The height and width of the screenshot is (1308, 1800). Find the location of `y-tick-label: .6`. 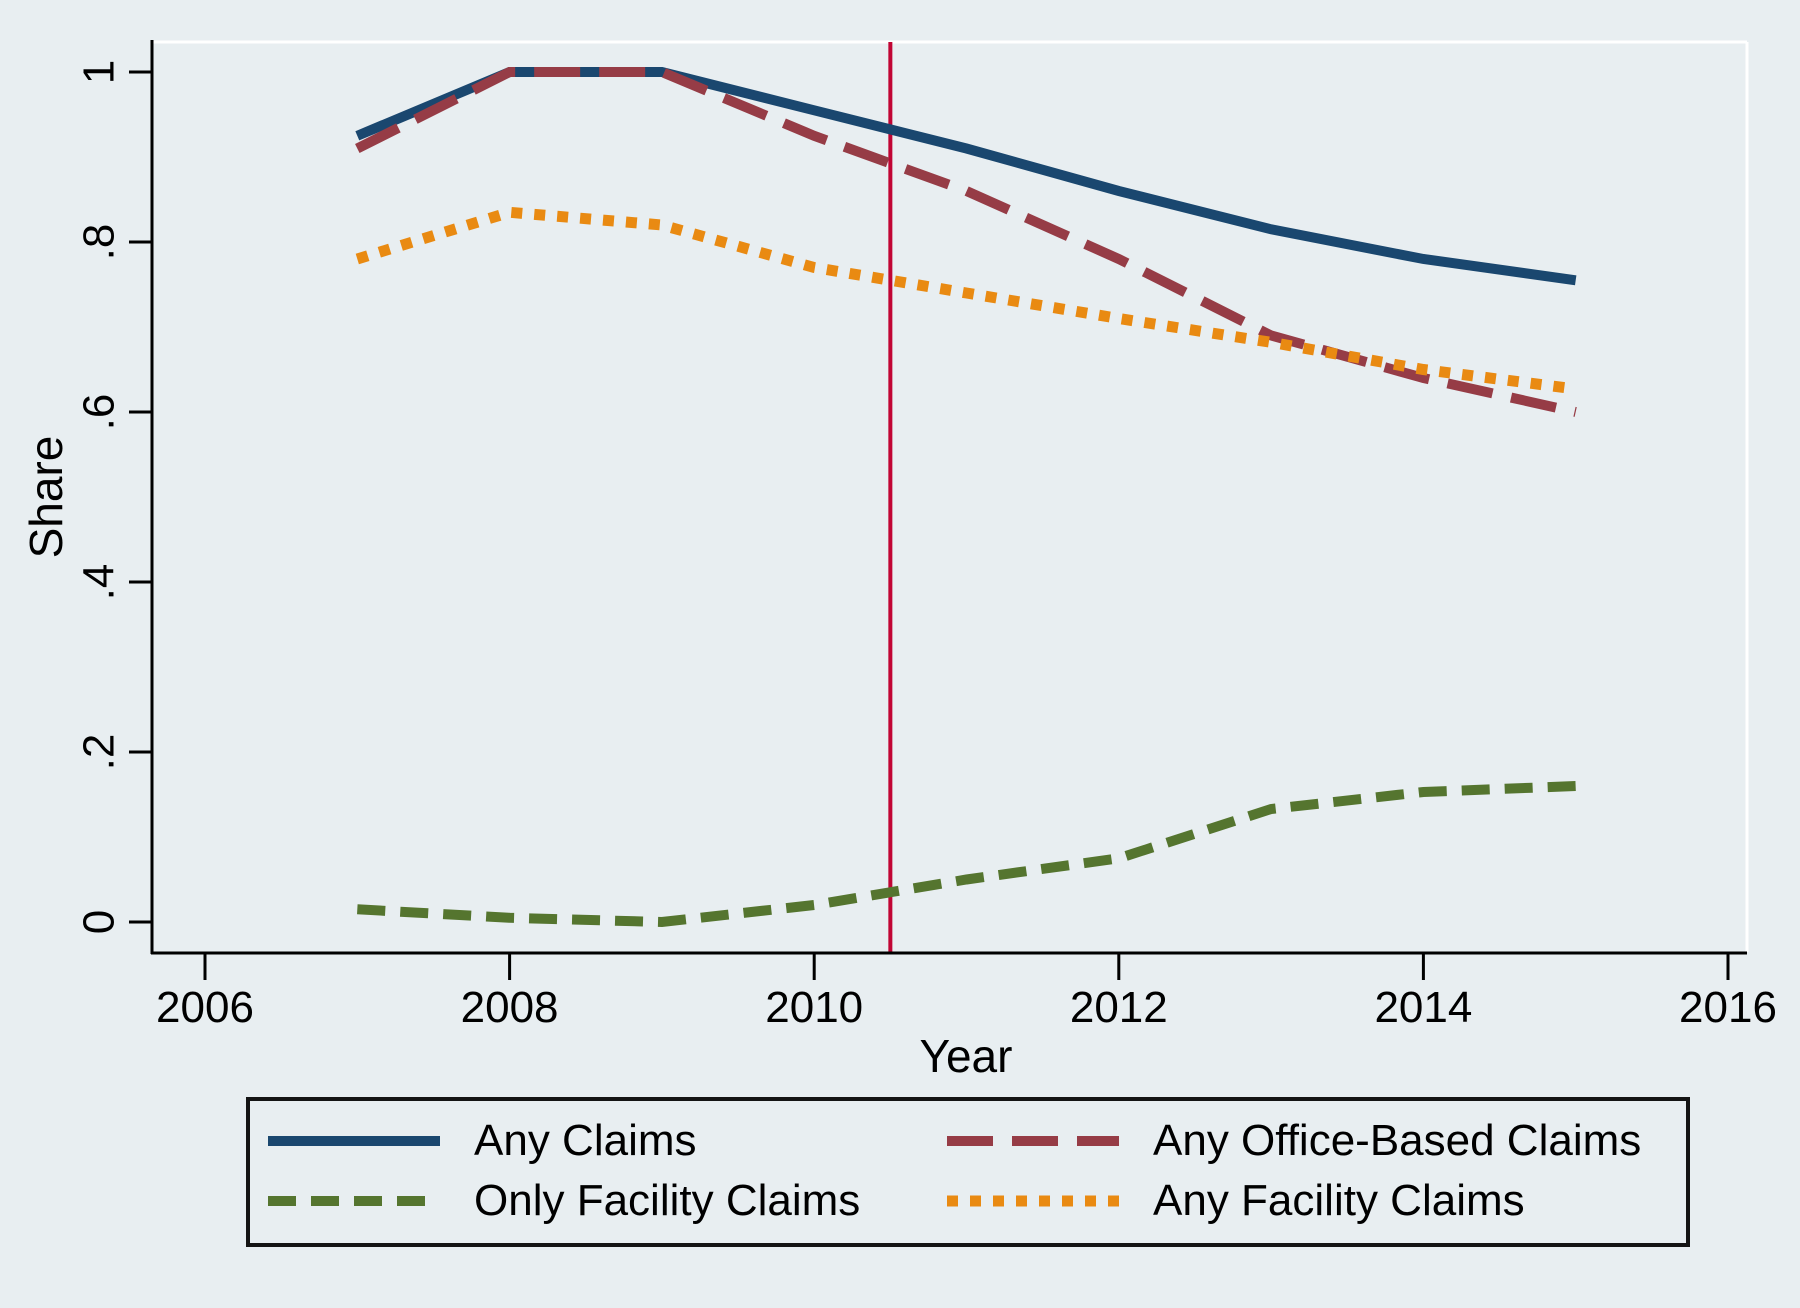

y-tick-label: .6 is located at coordinates (99, 412).